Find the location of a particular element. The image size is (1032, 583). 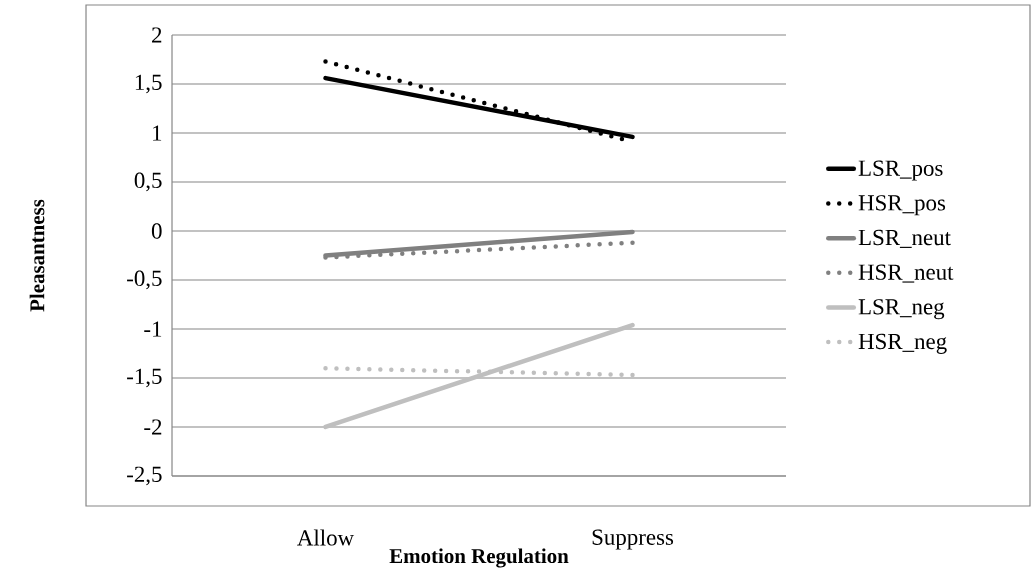

y-tick-label: -2 is located at coordinates (153, 427).